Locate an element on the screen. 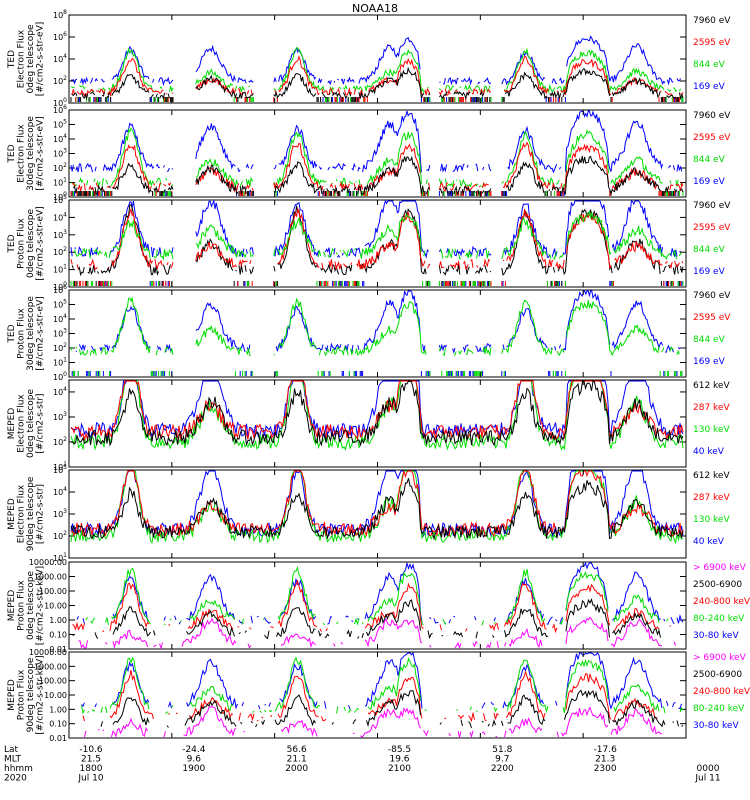 The height and width of the screenshot is (800, 750). time-axis-mlt-label: 9.6 is located at coordinates (194, 760).